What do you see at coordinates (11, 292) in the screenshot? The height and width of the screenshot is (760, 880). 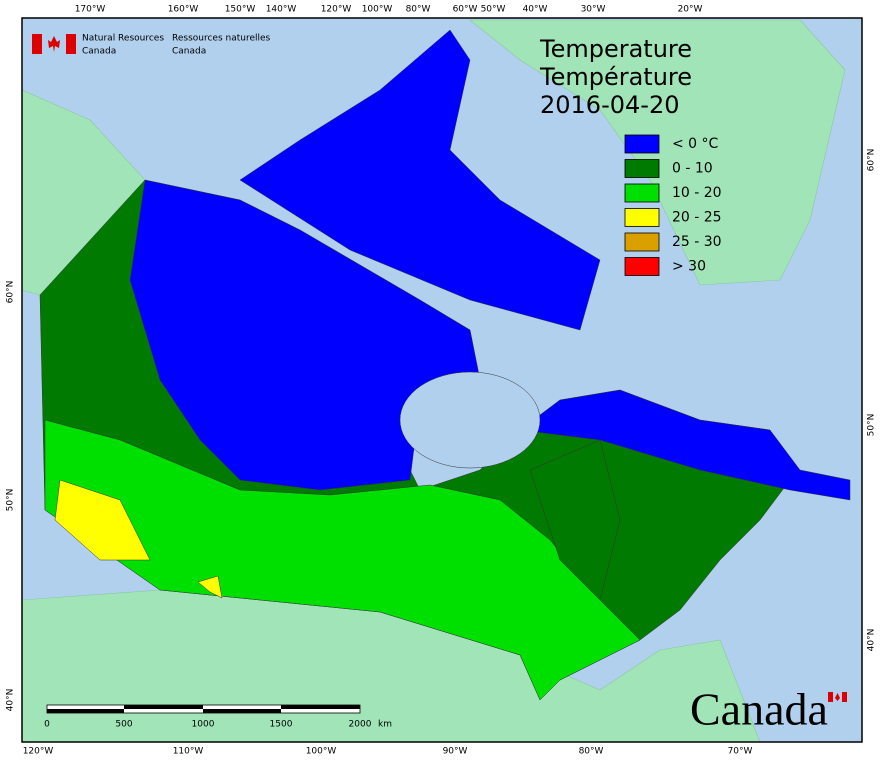 I see `graticule-label-left: 60°N` at bounding box center [11, 292].